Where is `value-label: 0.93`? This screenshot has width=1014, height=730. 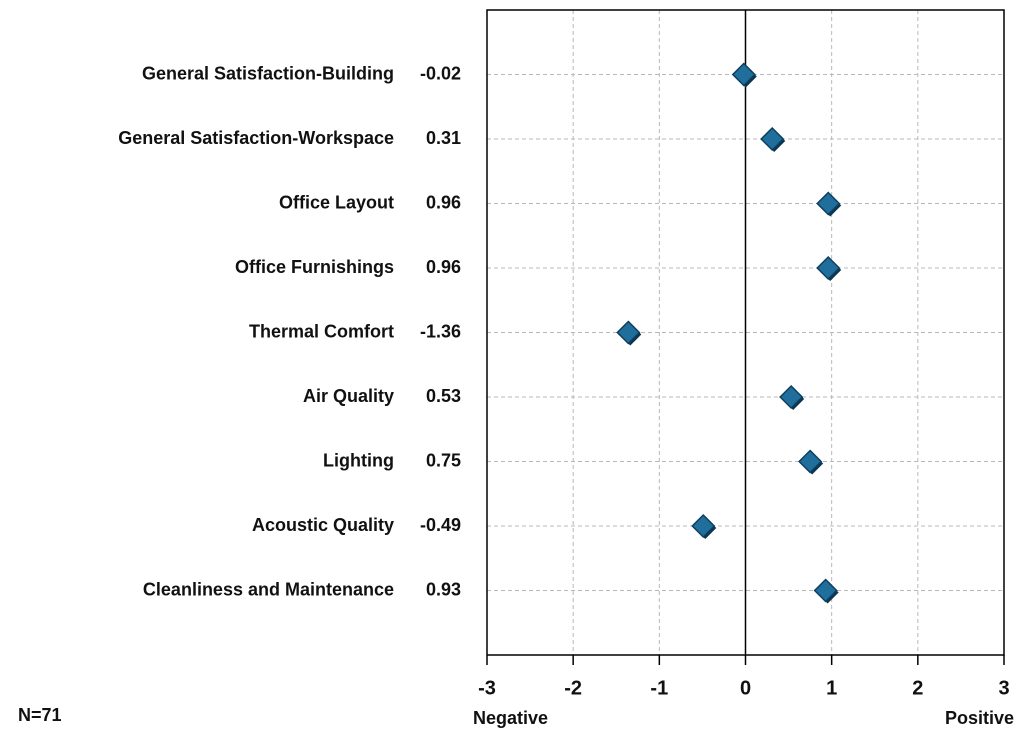
value-label: 0.93 is located at coordinates (443, 589).